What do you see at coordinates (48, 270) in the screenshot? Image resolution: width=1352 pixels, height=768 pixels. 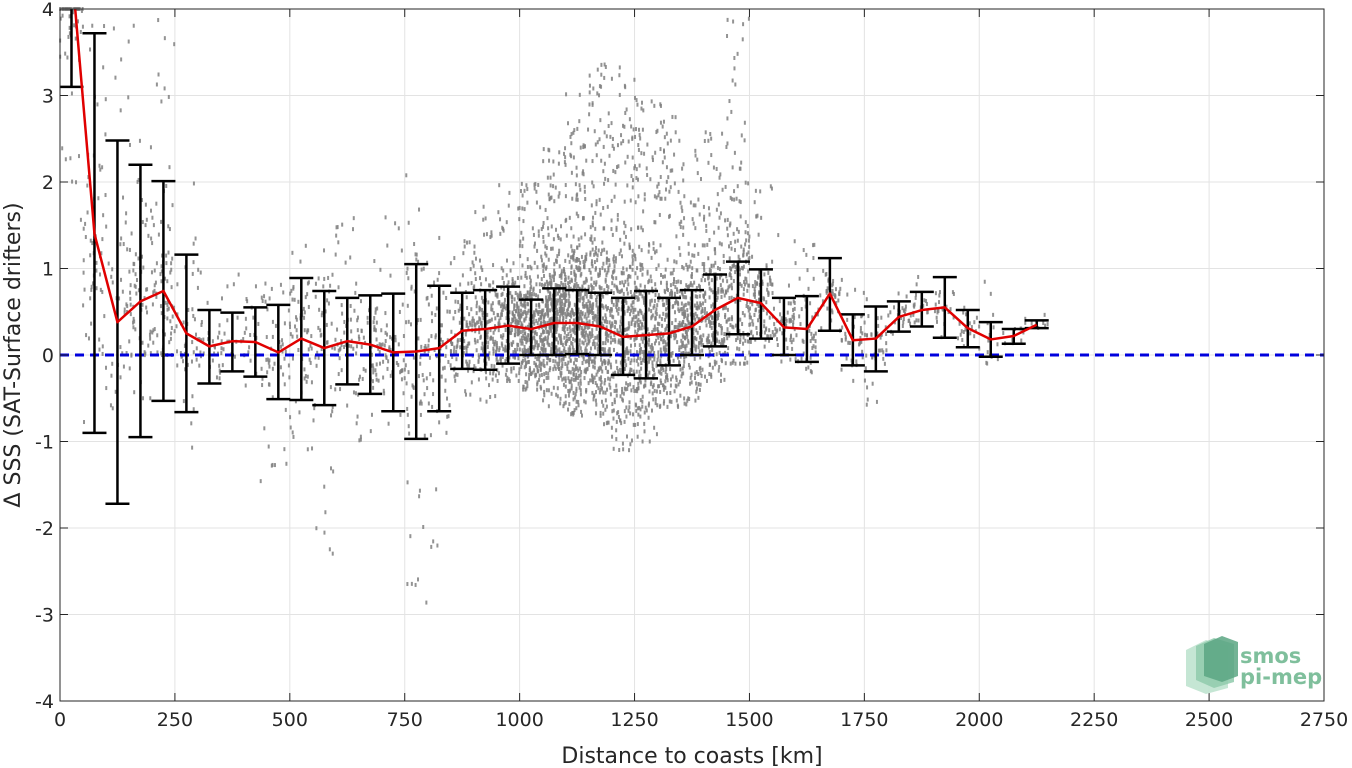 I see `y-tick-label: 1` at bounding box center [48, 270].